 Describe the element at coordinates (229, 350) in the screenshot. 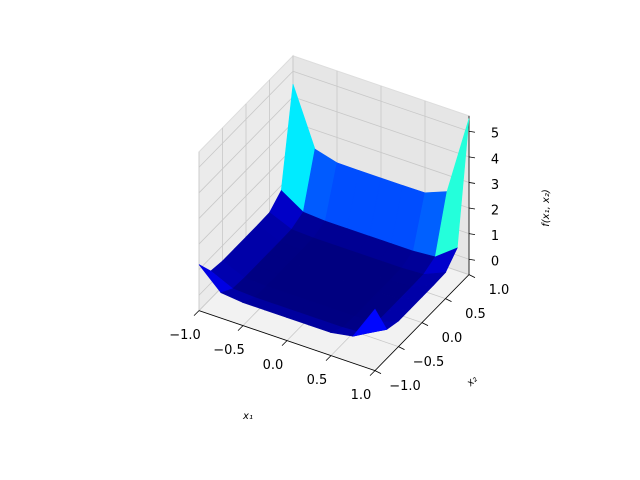

I see `x-tick-label: −0.5` at that location.